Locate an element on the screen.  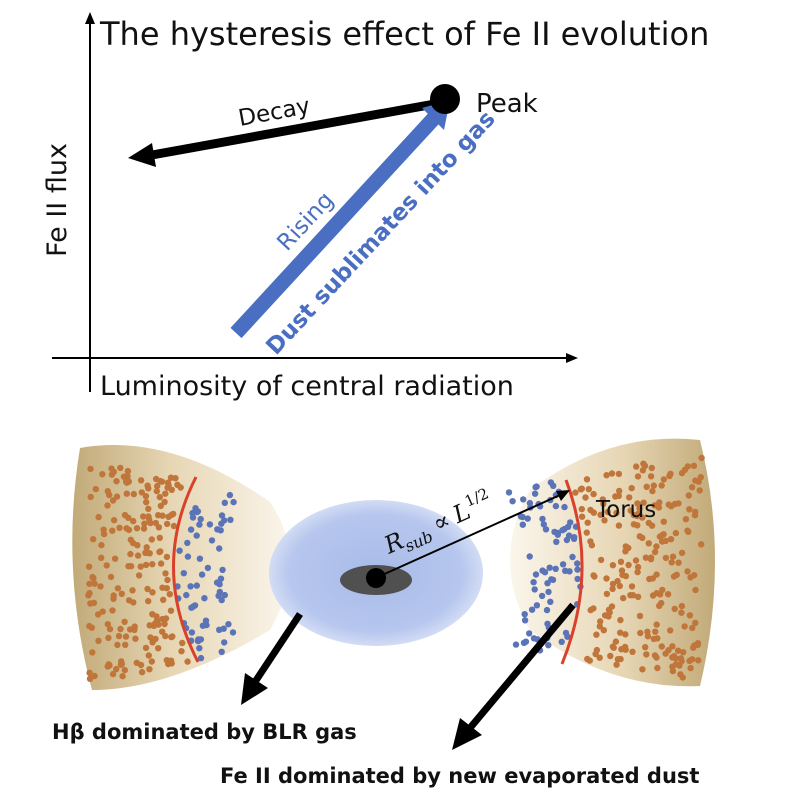
peak-label: Peak is located at coordinates (507, 104).